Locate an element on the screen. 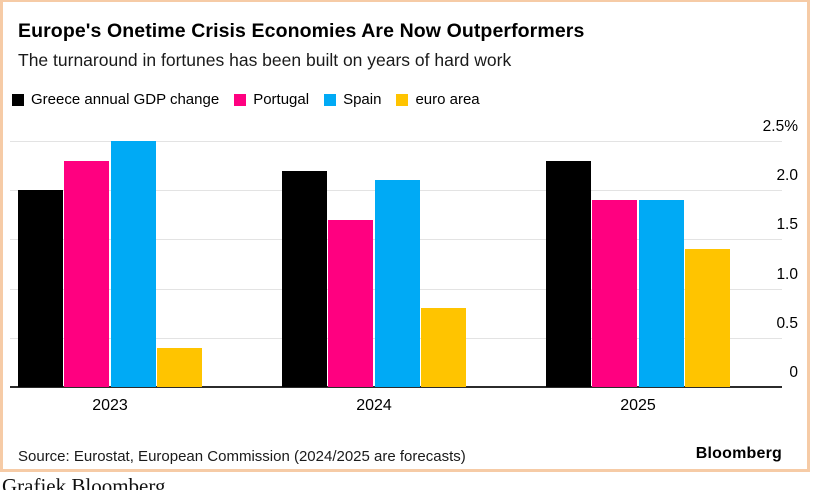  bar-euro-area-2025 is located at coordinates (707, 318).